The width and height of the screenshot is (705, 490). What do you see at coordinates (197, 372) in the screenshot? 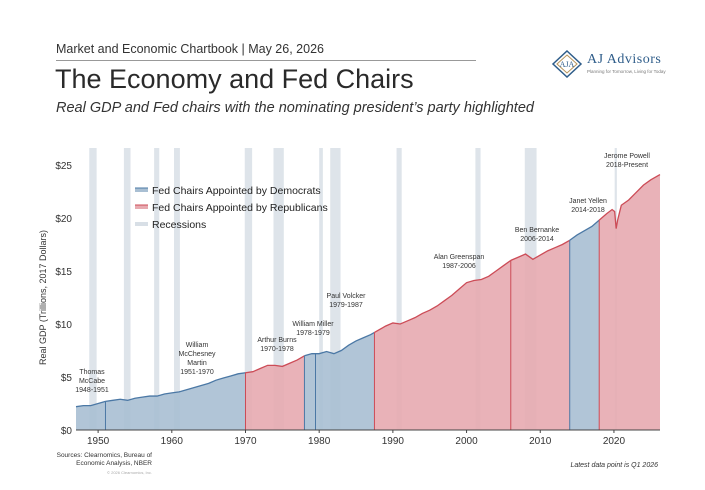
I see `chair-label-line: 1951-1970` at bounding box center [197, 372].